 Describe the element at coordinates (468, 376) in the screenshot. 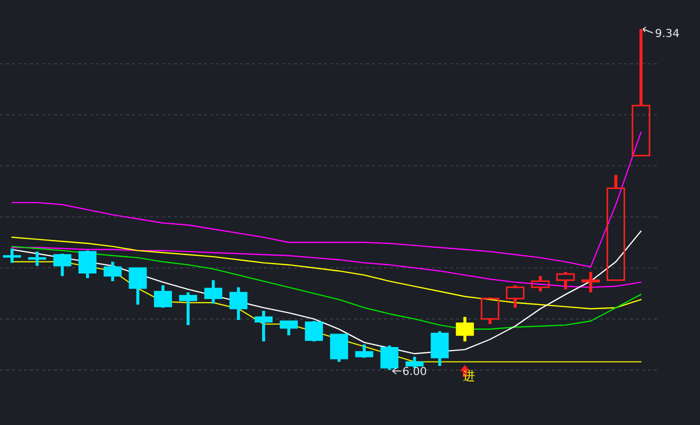

I see `annotation: 进` at that location.